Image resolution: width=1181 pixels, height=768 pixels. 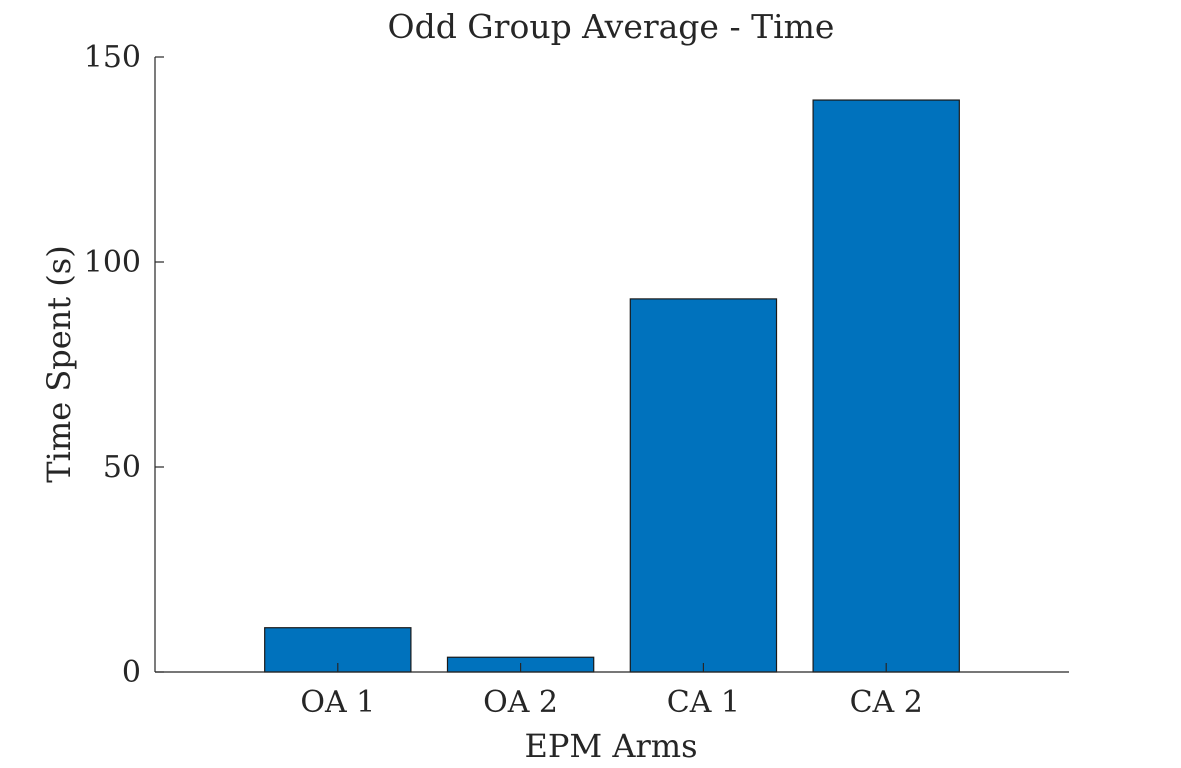 What do you see at coordinates (112, 57) in the screenshot?
I see `y-tick-label: 150` at bounding box center [112, 57].